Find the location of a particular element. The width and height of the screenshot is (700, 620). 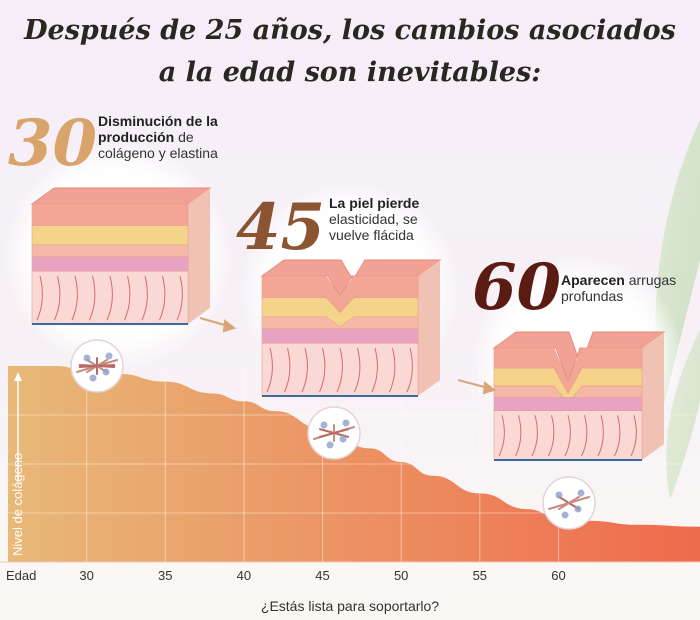

stage-text-60: Aparecen arrugas profundas is located at coordinates (626, 288).